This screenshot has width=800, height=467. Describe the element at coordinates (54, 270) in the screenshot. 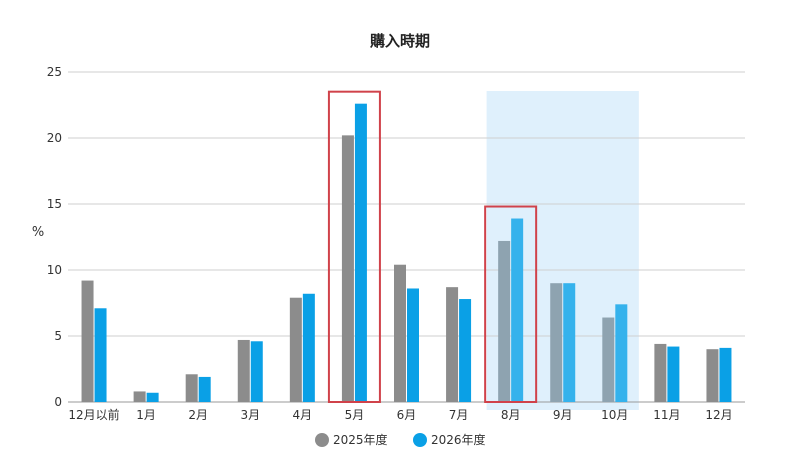

I see `y-tick-label: 10` at that location.